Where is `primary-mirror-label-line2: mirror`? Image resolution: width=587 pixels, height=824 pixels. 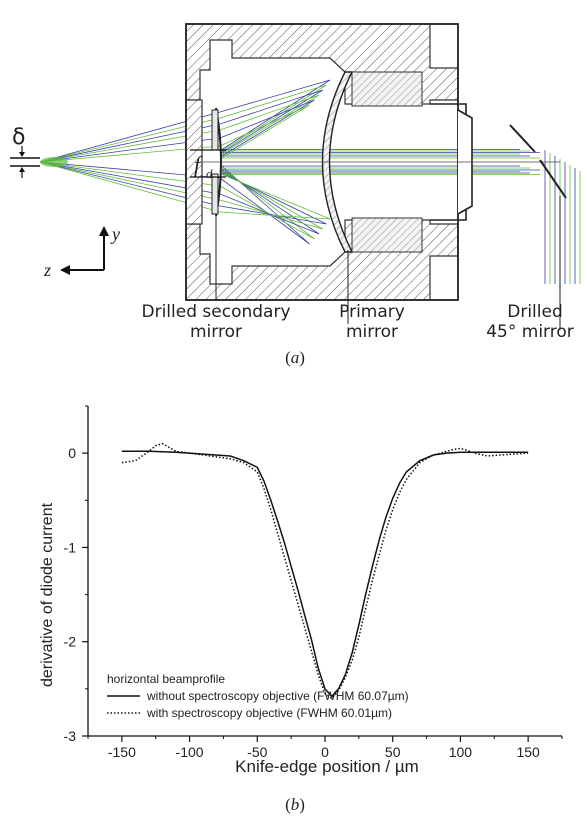 primary-mirror-label-line2: mirror is located at coordinates (372, 332).